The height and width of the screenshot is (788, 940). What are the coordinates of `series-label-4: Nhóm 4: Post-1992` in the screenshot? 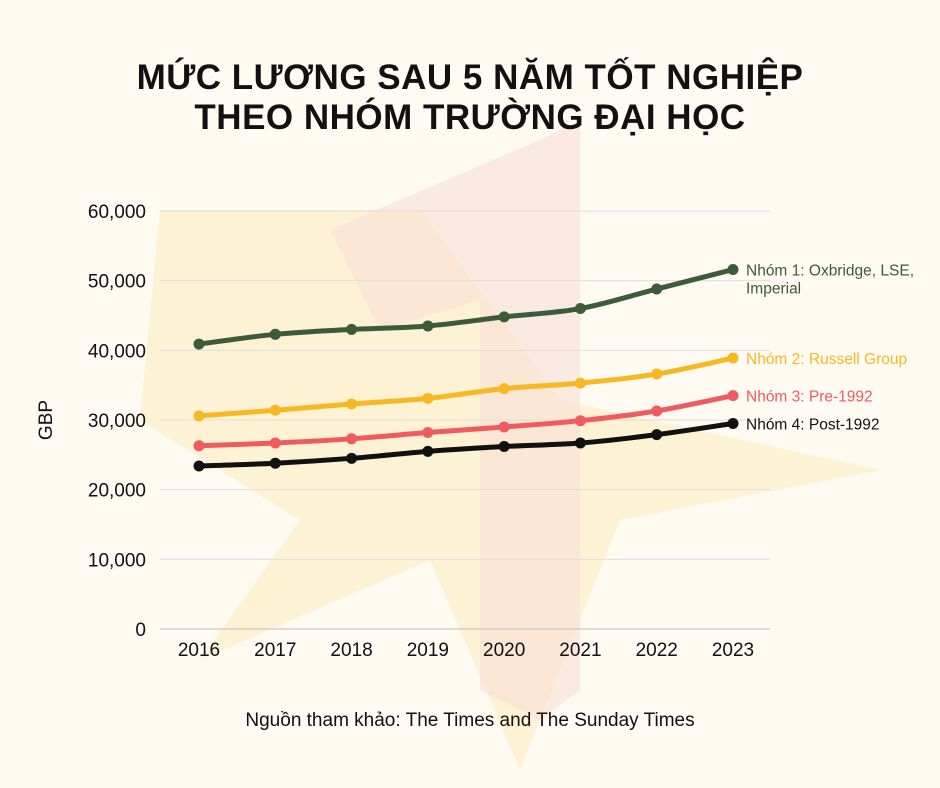 It's located at (813, 424).